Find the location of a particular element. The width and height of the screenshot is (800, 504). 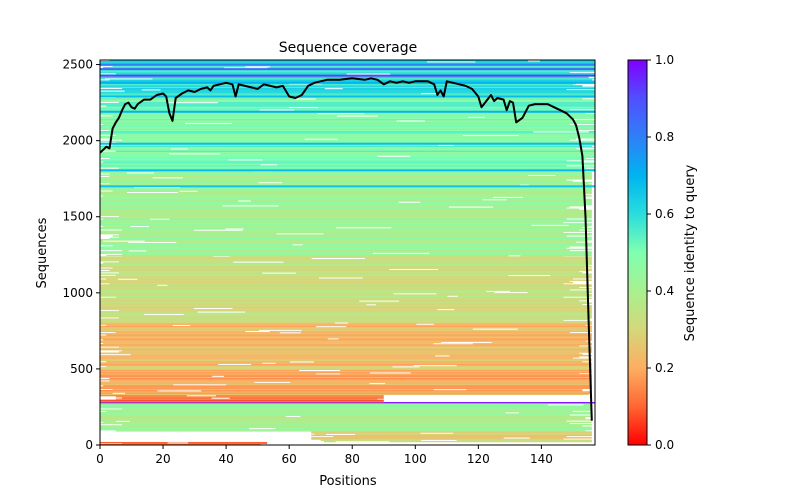

x-tick-label: 20 is located at coordinates (162, 459).